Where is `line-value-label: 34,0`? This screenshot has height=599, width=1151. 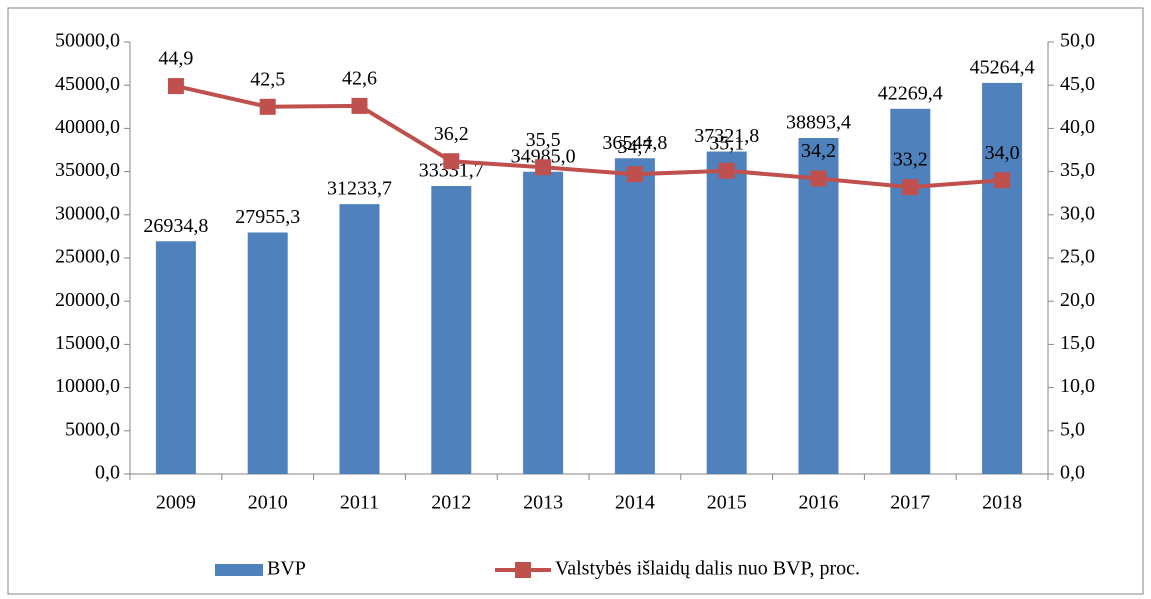
line-value-label: 34,0 is located at coordinates (1002, 153).